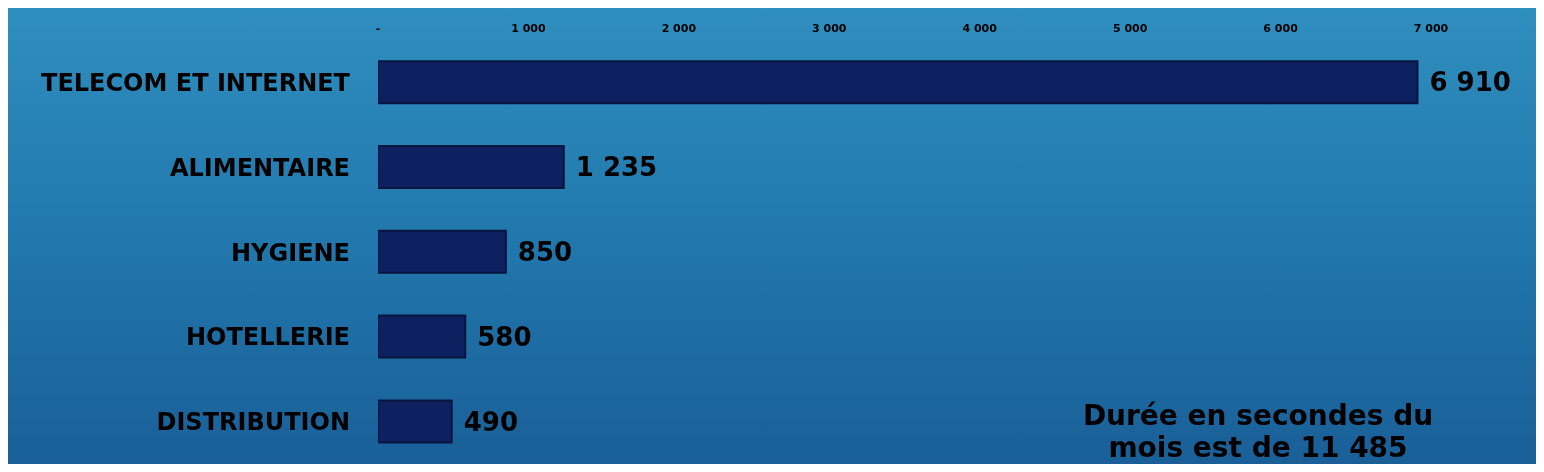 Image resolution: width=1544 pixels, height=472 pixels. What do you see at coordinates (253, 422) in the screenshot?
I see `y-tick-label: DISTRIBUTION` at bounding box center [253, 422].